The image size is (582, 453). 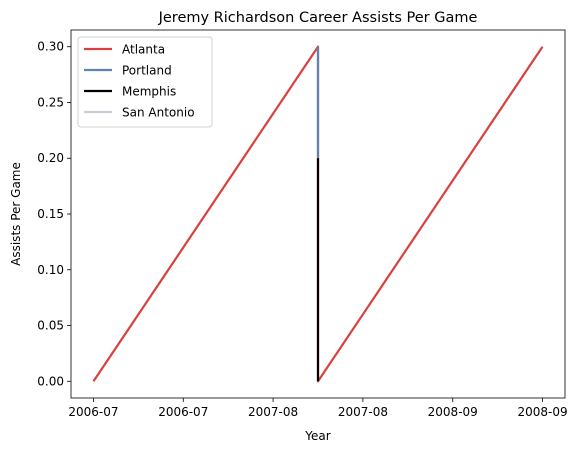 I want to click on y-tick-label: 0.00, so click(x=50, y=381).